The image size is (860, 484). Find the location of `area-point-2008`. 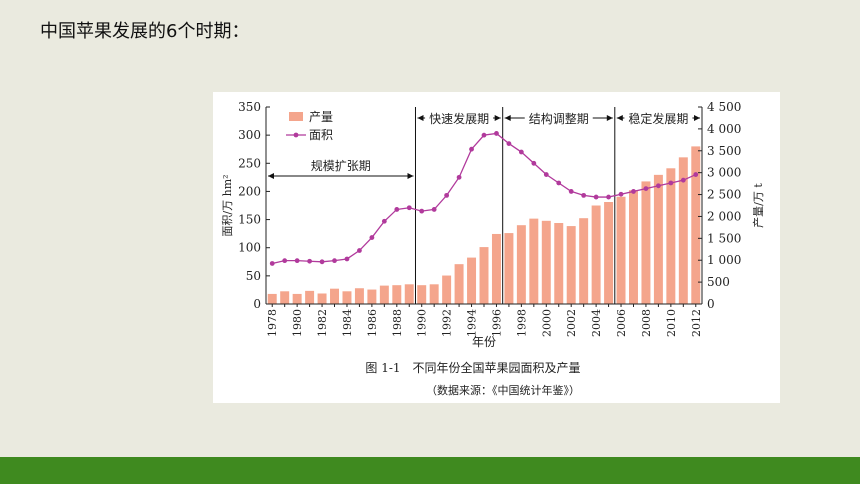

area-point-2008 is located at coordinates (646, 189).